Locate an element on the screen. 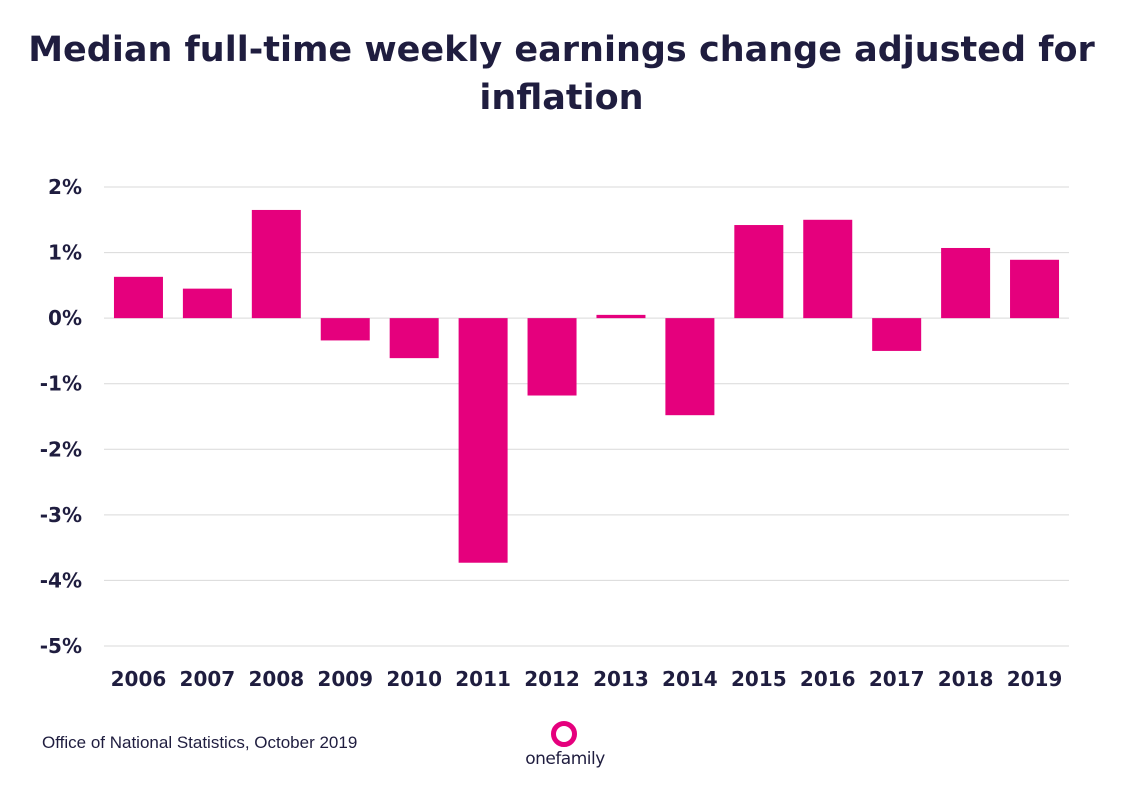 This screenshot has height=794, width=1123. y-tick-label: -4% is located at coordinates (61, 580).